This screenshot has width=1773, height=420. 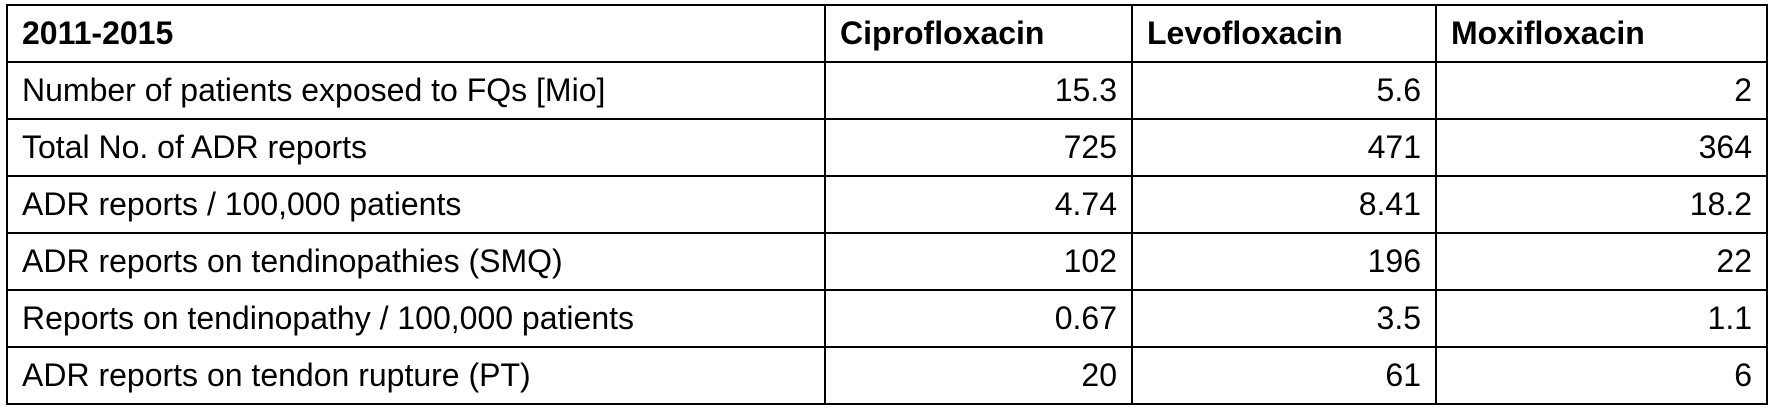 I want to click on value-cell: 20, so click(x=978, y=375).